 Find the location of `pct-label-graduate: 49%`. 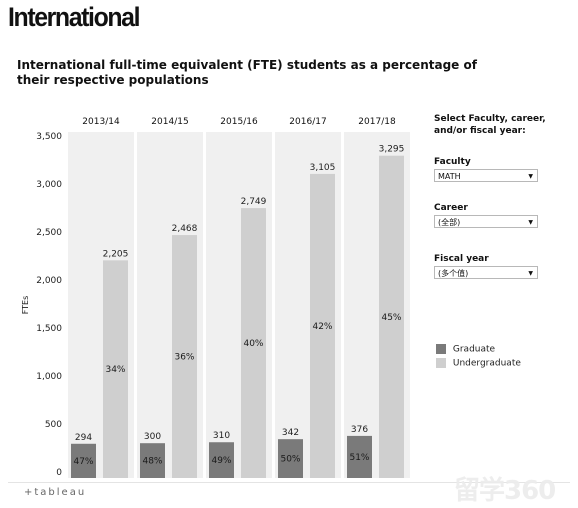

pct-label-graduate: 49% is located at coordinates (221, 461).